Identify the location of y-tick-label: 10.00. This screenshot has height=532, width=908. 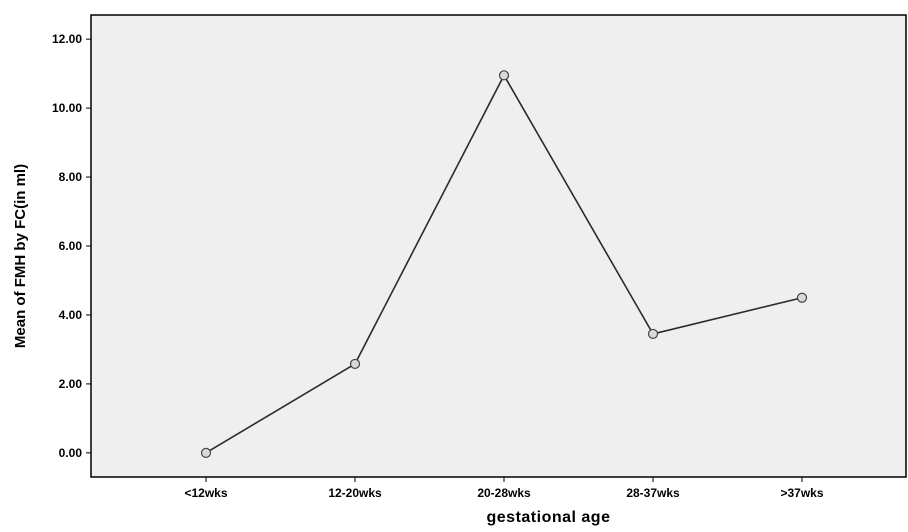
(67, 108).